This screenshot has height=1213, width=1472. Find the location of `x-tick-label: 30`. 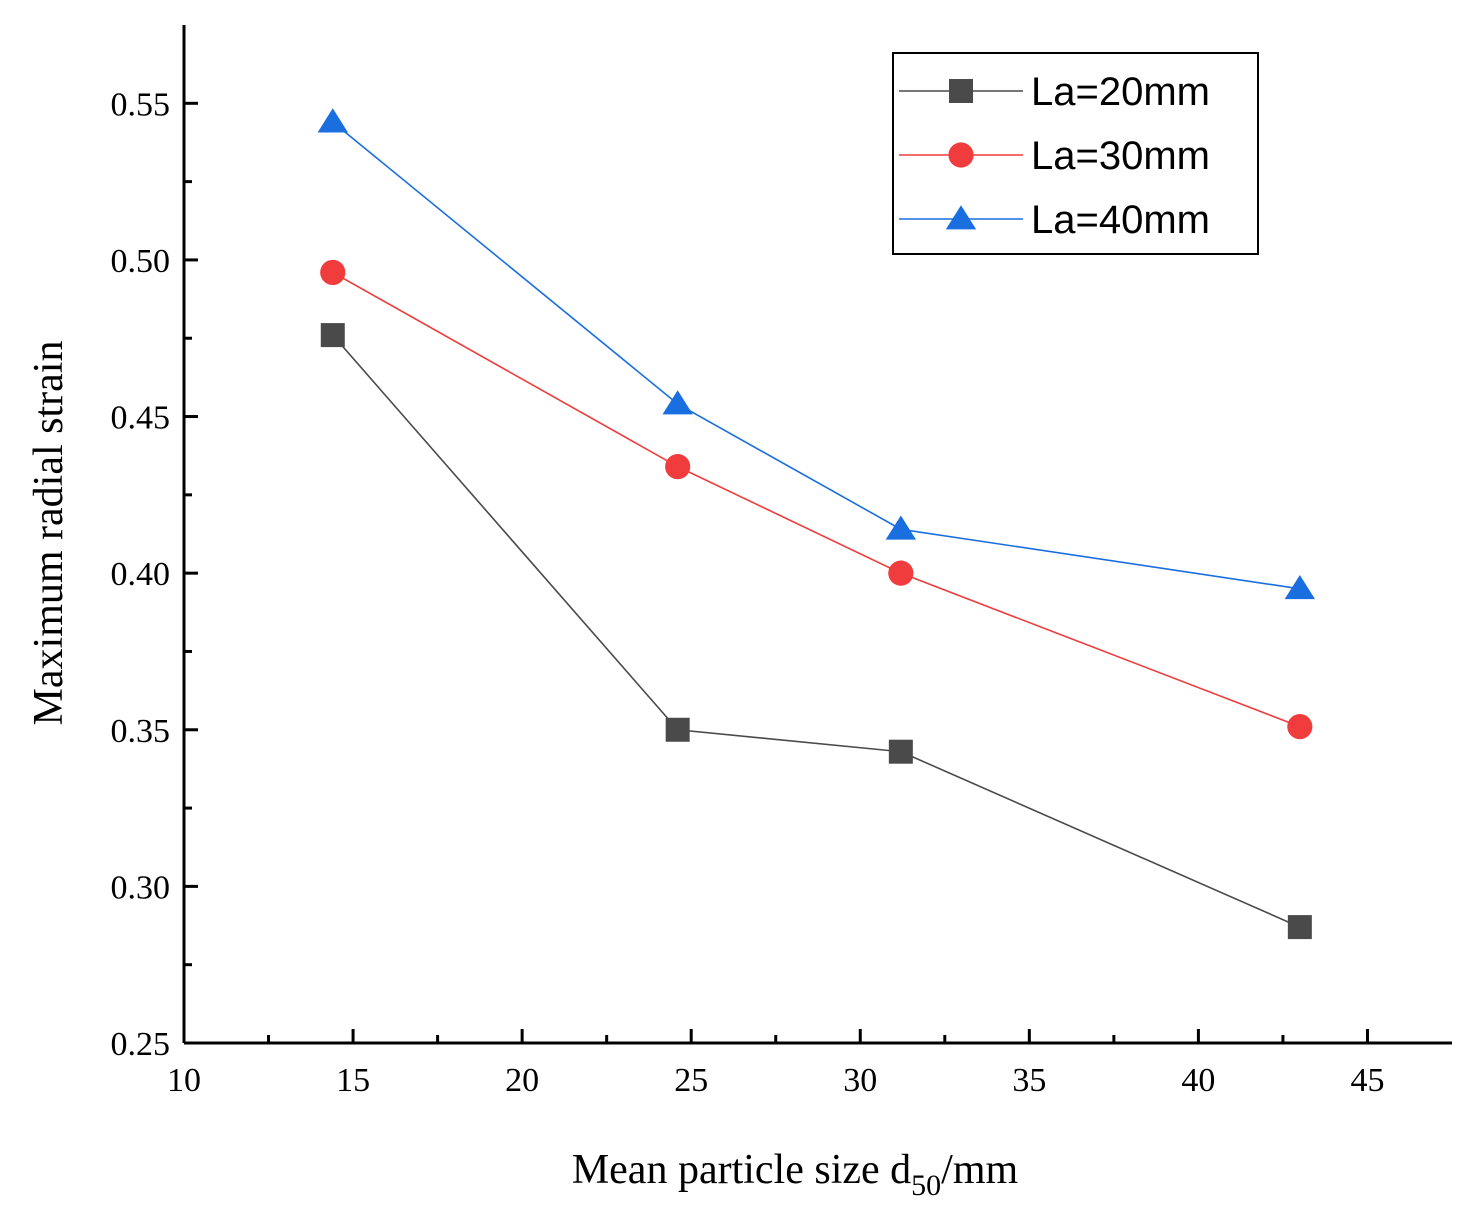

x-tick-label: 30 is located at coordinates (860, 1080).